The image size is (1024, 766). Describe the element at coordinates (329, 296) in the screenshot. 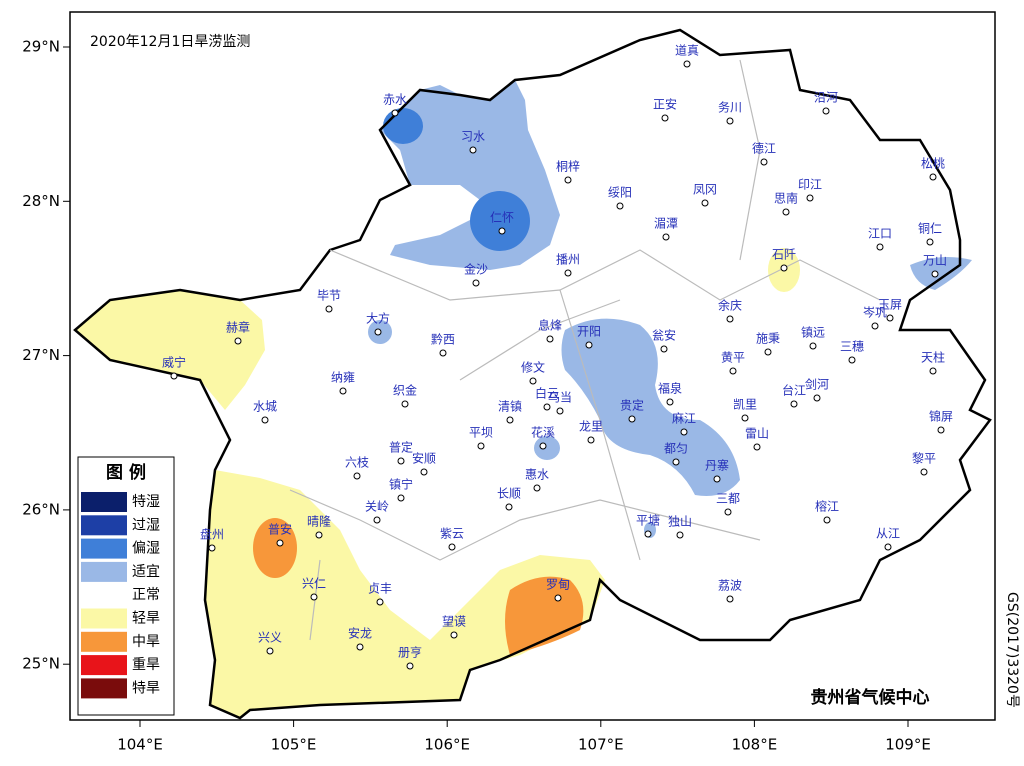

I see `city-label: 毕节` at that location.